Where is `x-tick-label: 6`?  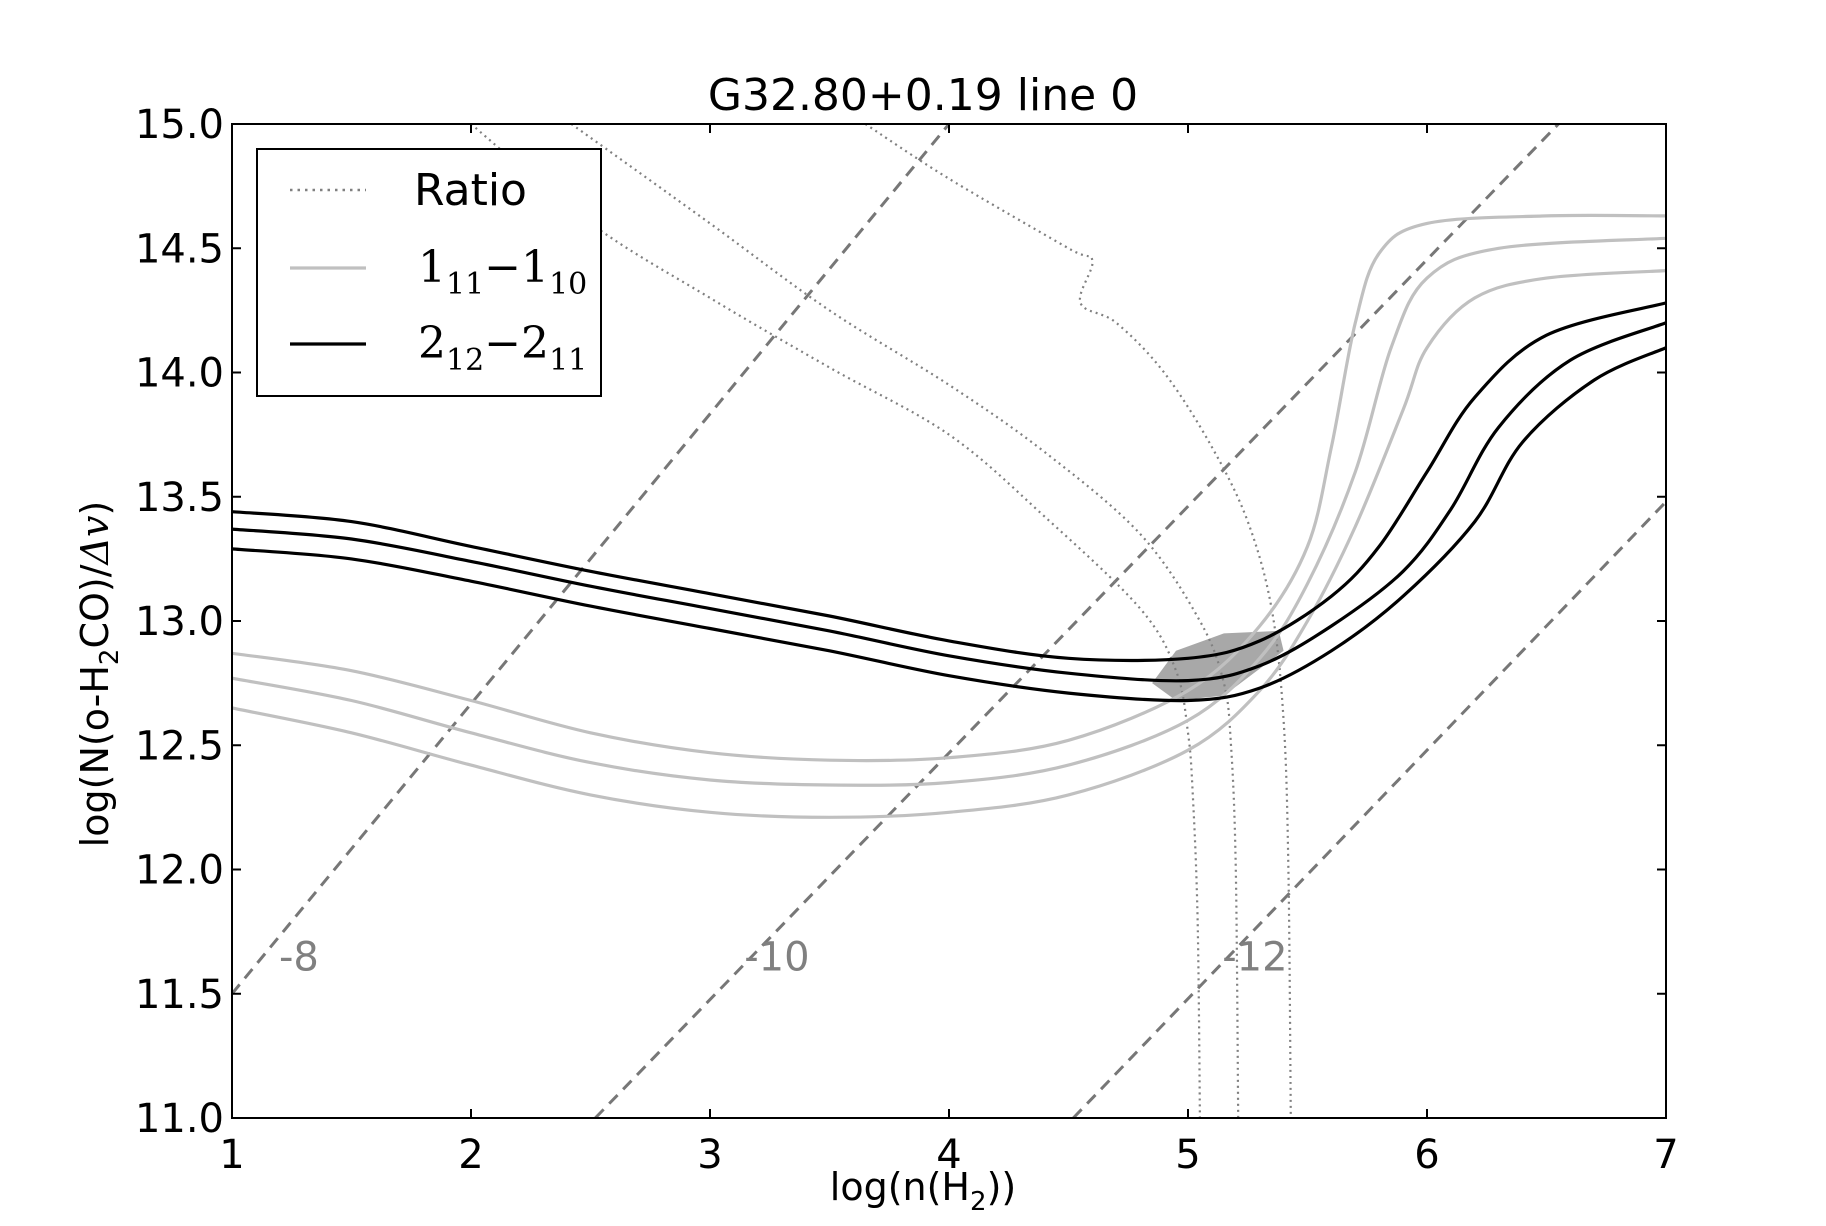 x-tick-label: 6 is located at coordinates (1426, 1155).